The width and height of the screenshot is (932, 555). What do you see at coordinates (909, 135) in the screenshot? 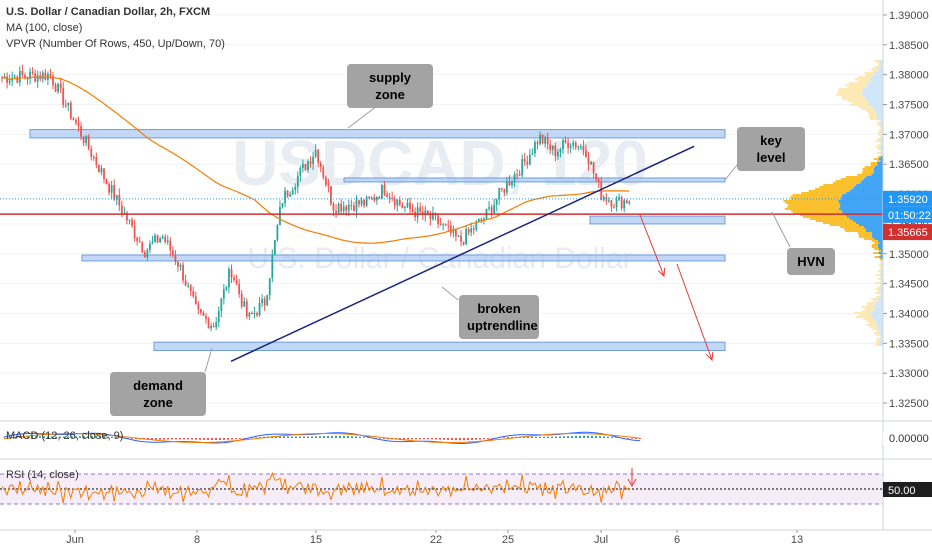
I see `price-tick-label: 1.37000` at bounding box center [909, 135].